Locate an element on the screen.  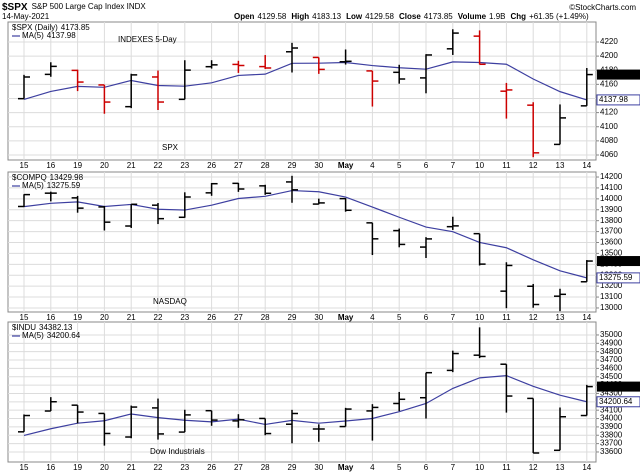
quote-value: 4173.85 is located at coordinates (438, 16).